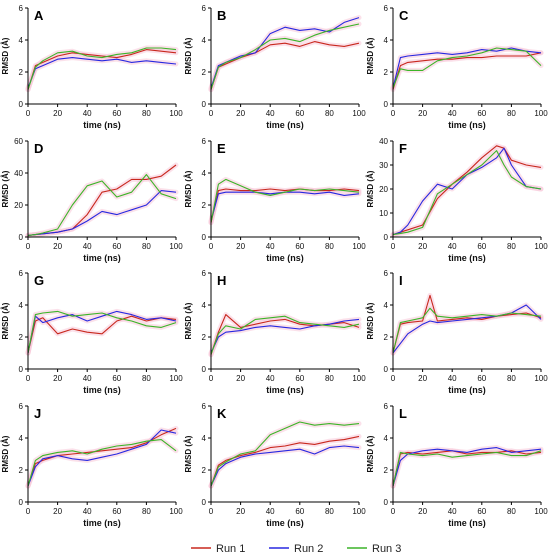 This screenshot has height=559, width=550. What do you see at coordinates (383, 165) in the screenshot?
I see `y-tick-label-f: 30` at bounding box center [383, 165].